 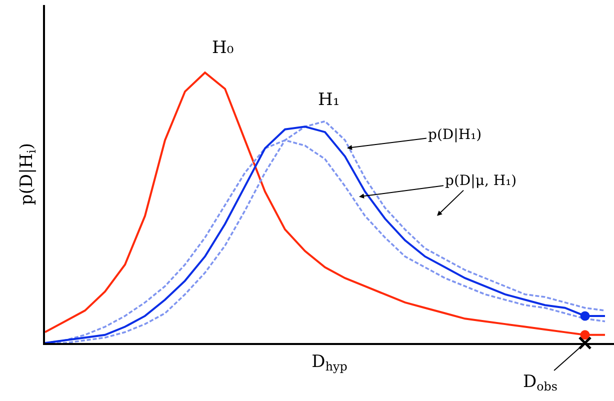 What do you see at coordinates (540, 383) in the screenshot?
I see `text: D$_{obs}$` at bounding box center [540, 383].